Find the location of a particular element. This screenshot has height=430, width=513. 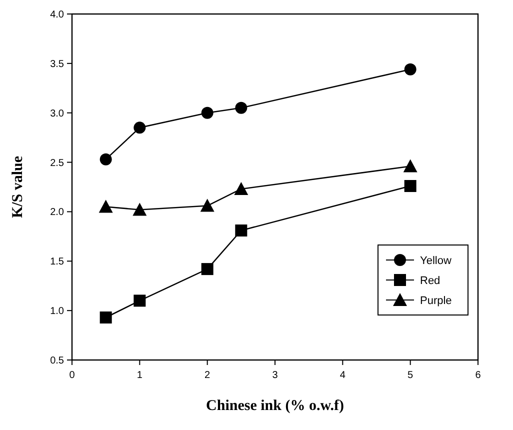

x-tick-label: 4 is located at coordinates (343, 375).